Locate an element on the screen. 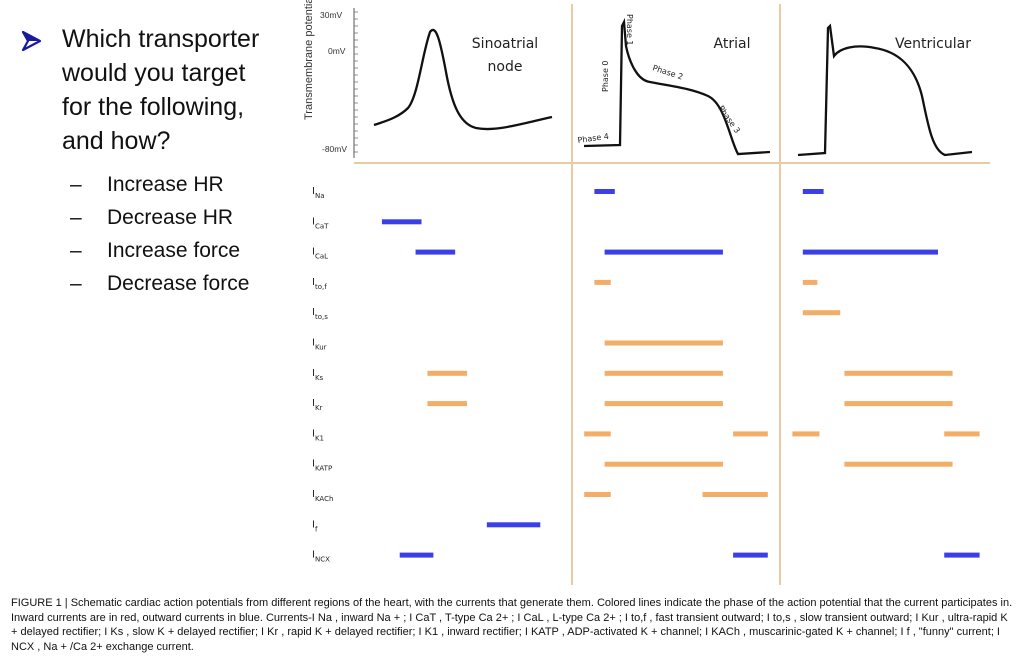 Image resolution: width=1024 pixels, height=659 pixels. current-label-subscript: f is located at coordinates (316, 529).